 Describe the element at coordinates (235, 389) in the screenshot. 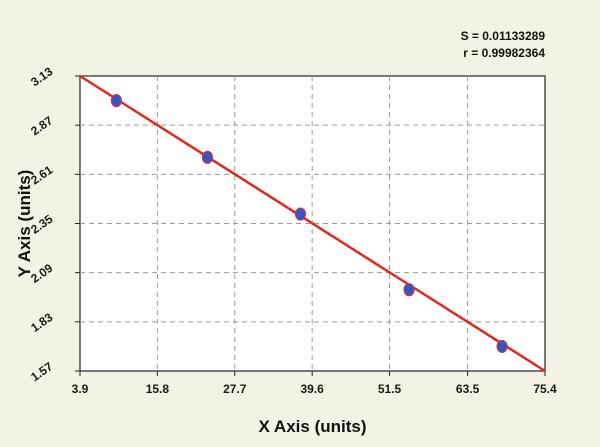

I see `x-tick-label: 27.7` at that location.